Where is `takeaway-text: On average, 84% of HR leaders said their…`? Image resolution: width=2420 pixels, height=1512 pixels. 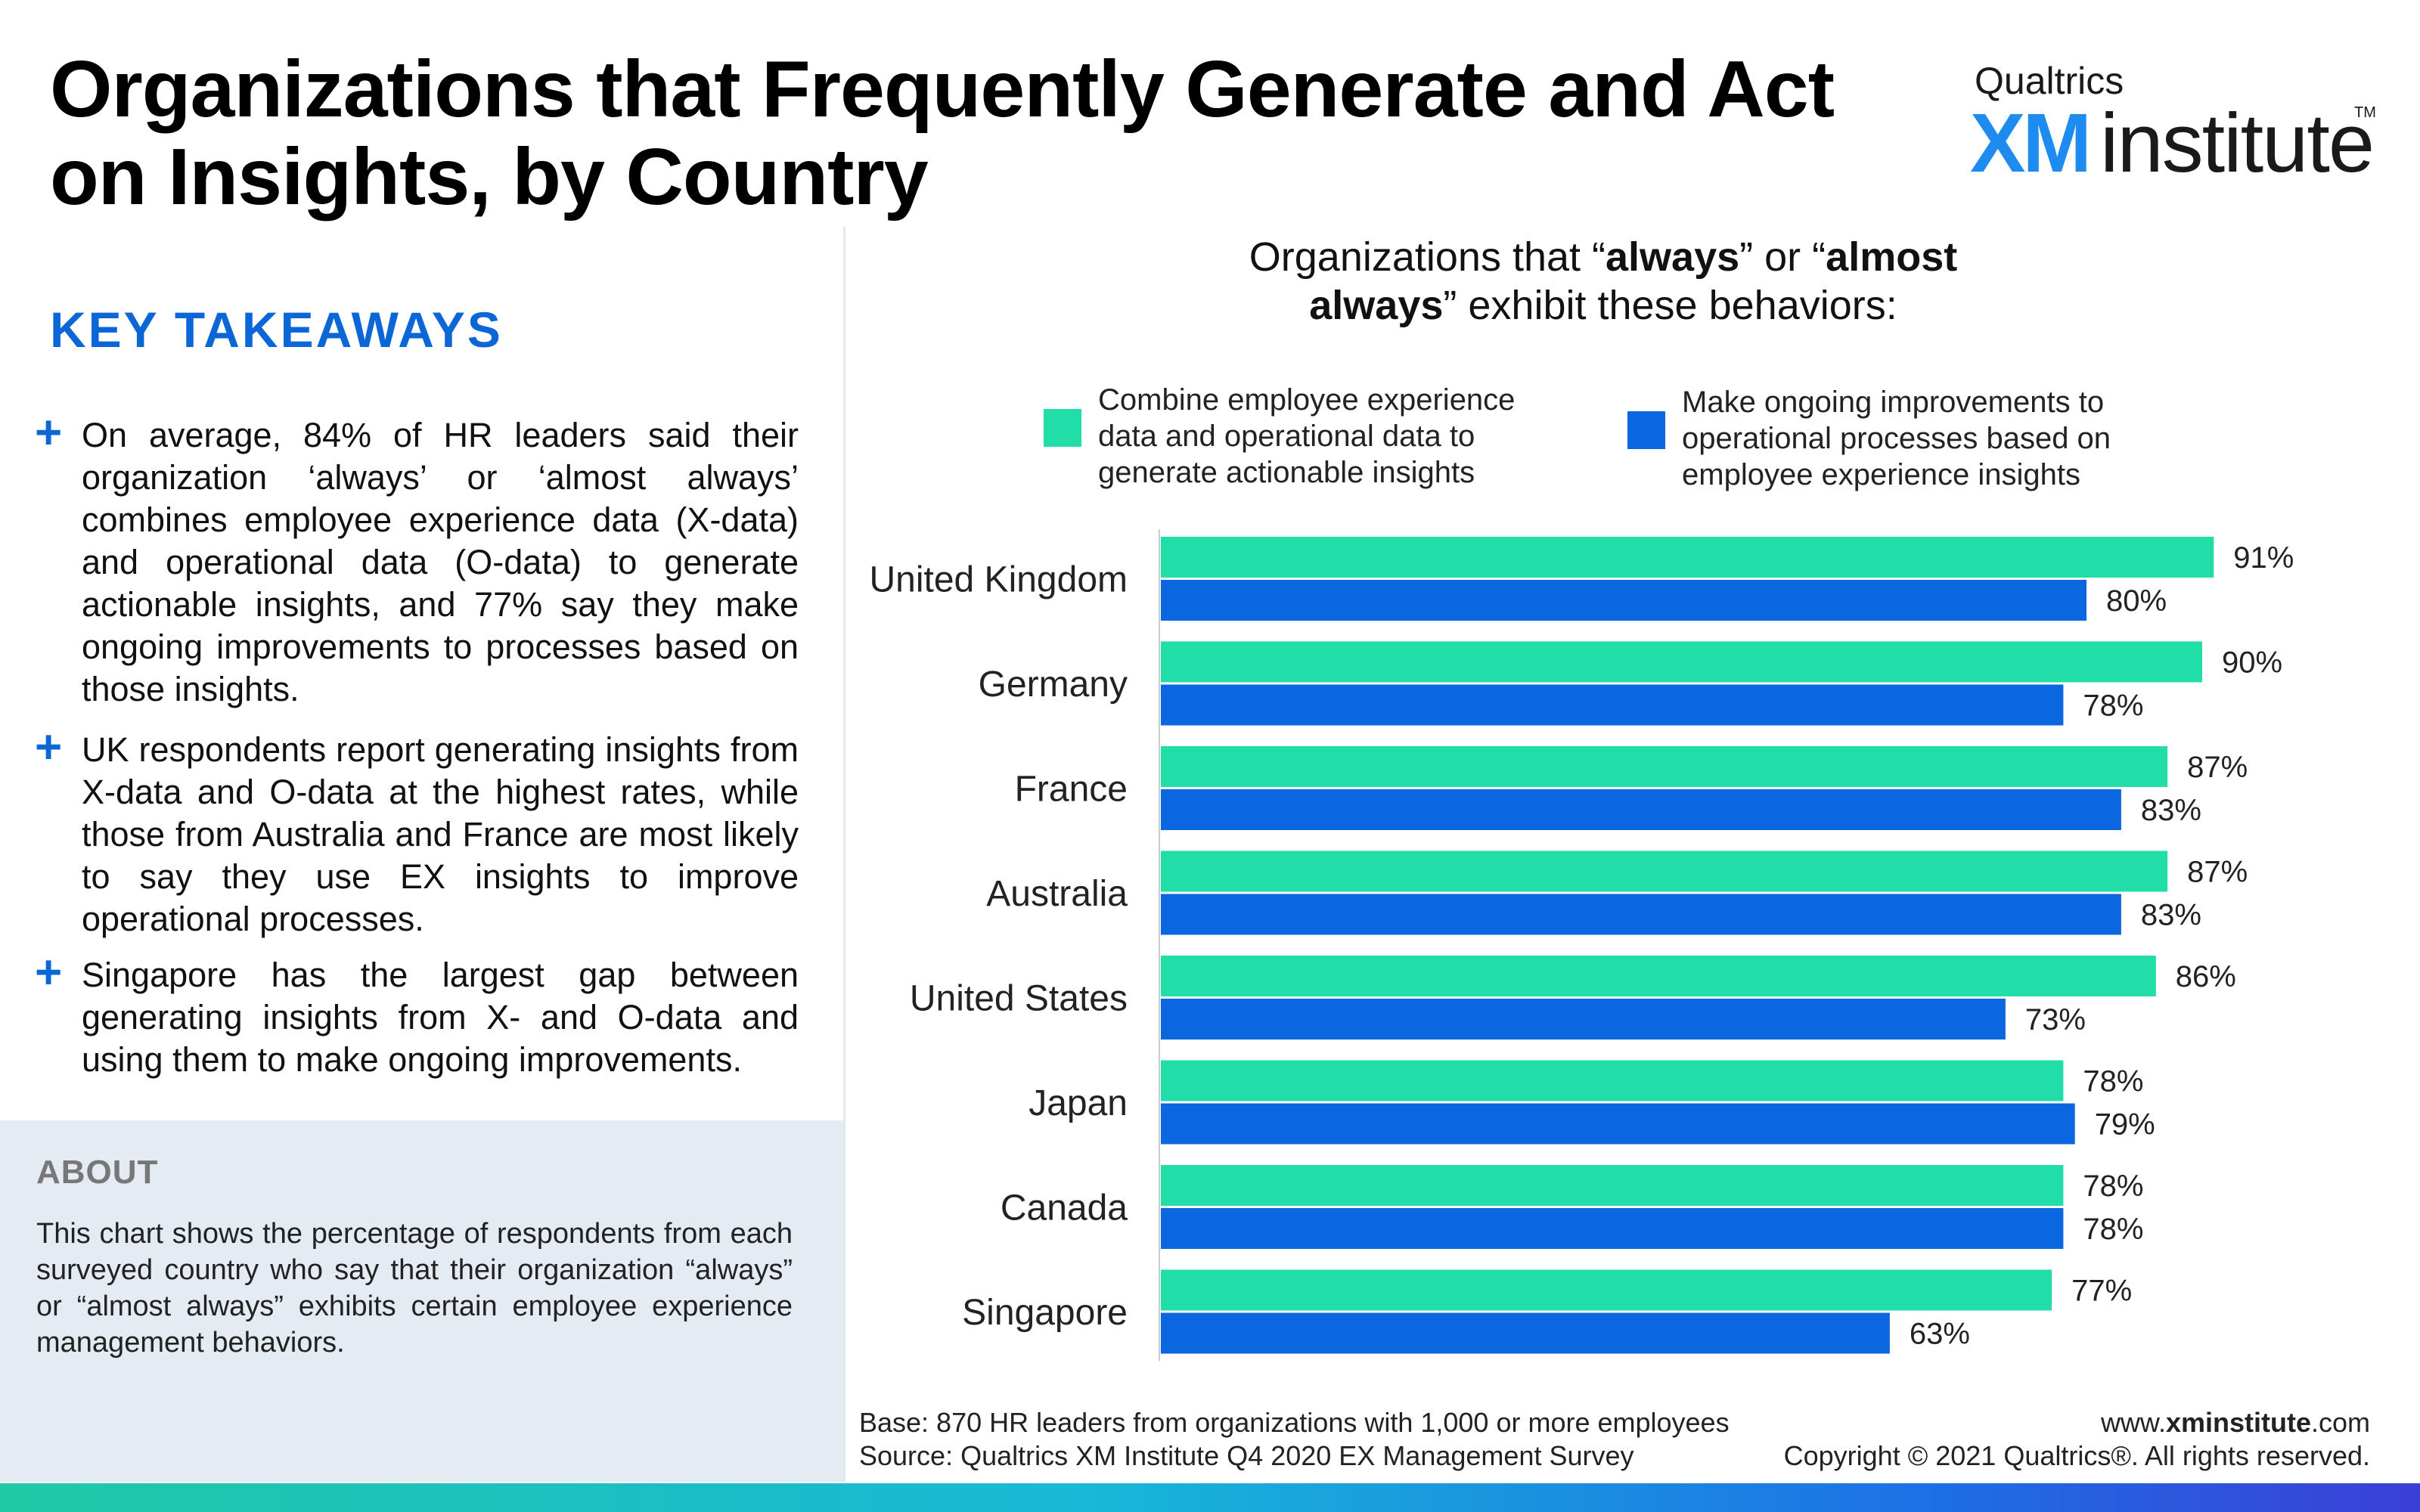 takeaway-text: On average, 84% of HR leaders said their… is located at coordinates (441, 562).